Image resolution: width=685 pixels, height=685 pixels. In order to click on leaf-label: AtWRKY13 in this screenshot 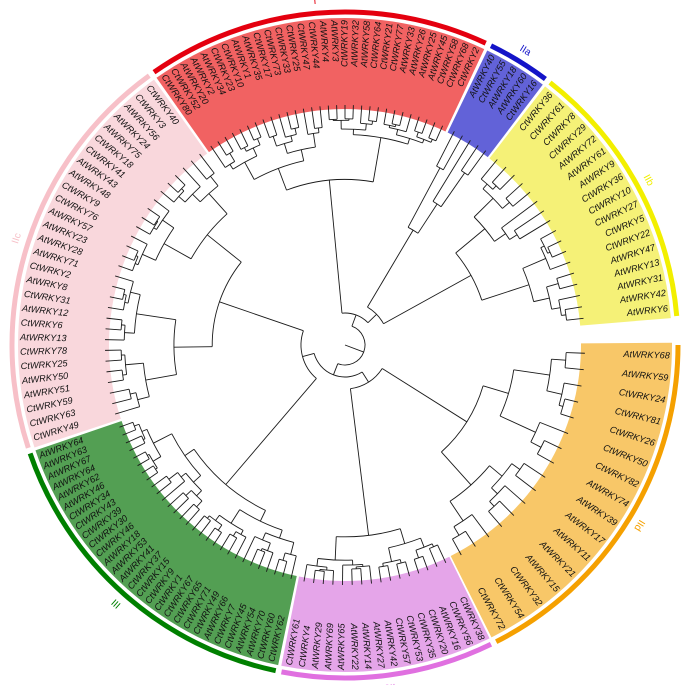, I will do `click(43, 337)`.